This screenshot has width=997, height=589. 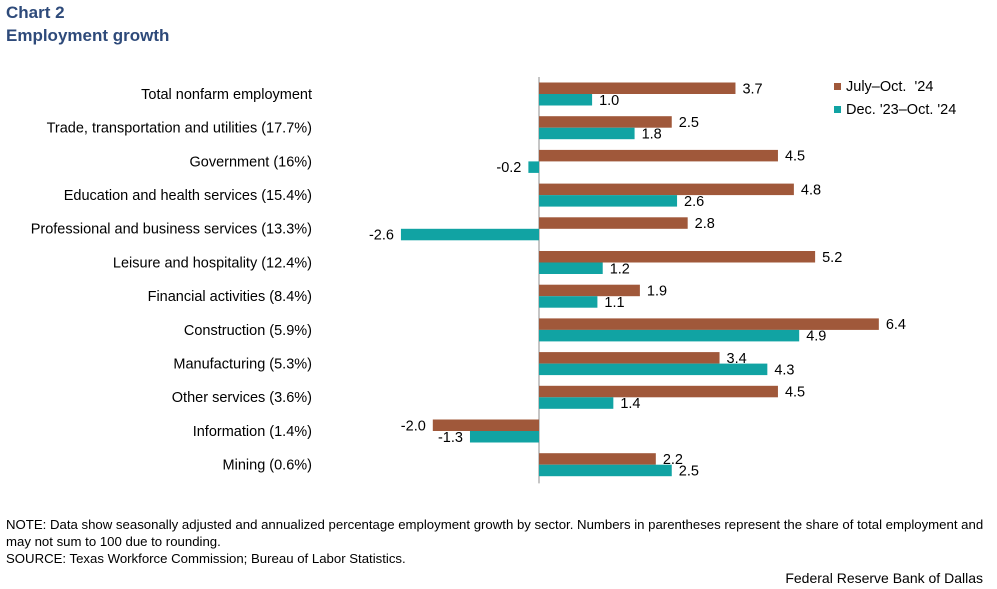 I want to click on legend: July–Oct. '24 Dec. '23–Oct. '24, so click(x=895, y=98).